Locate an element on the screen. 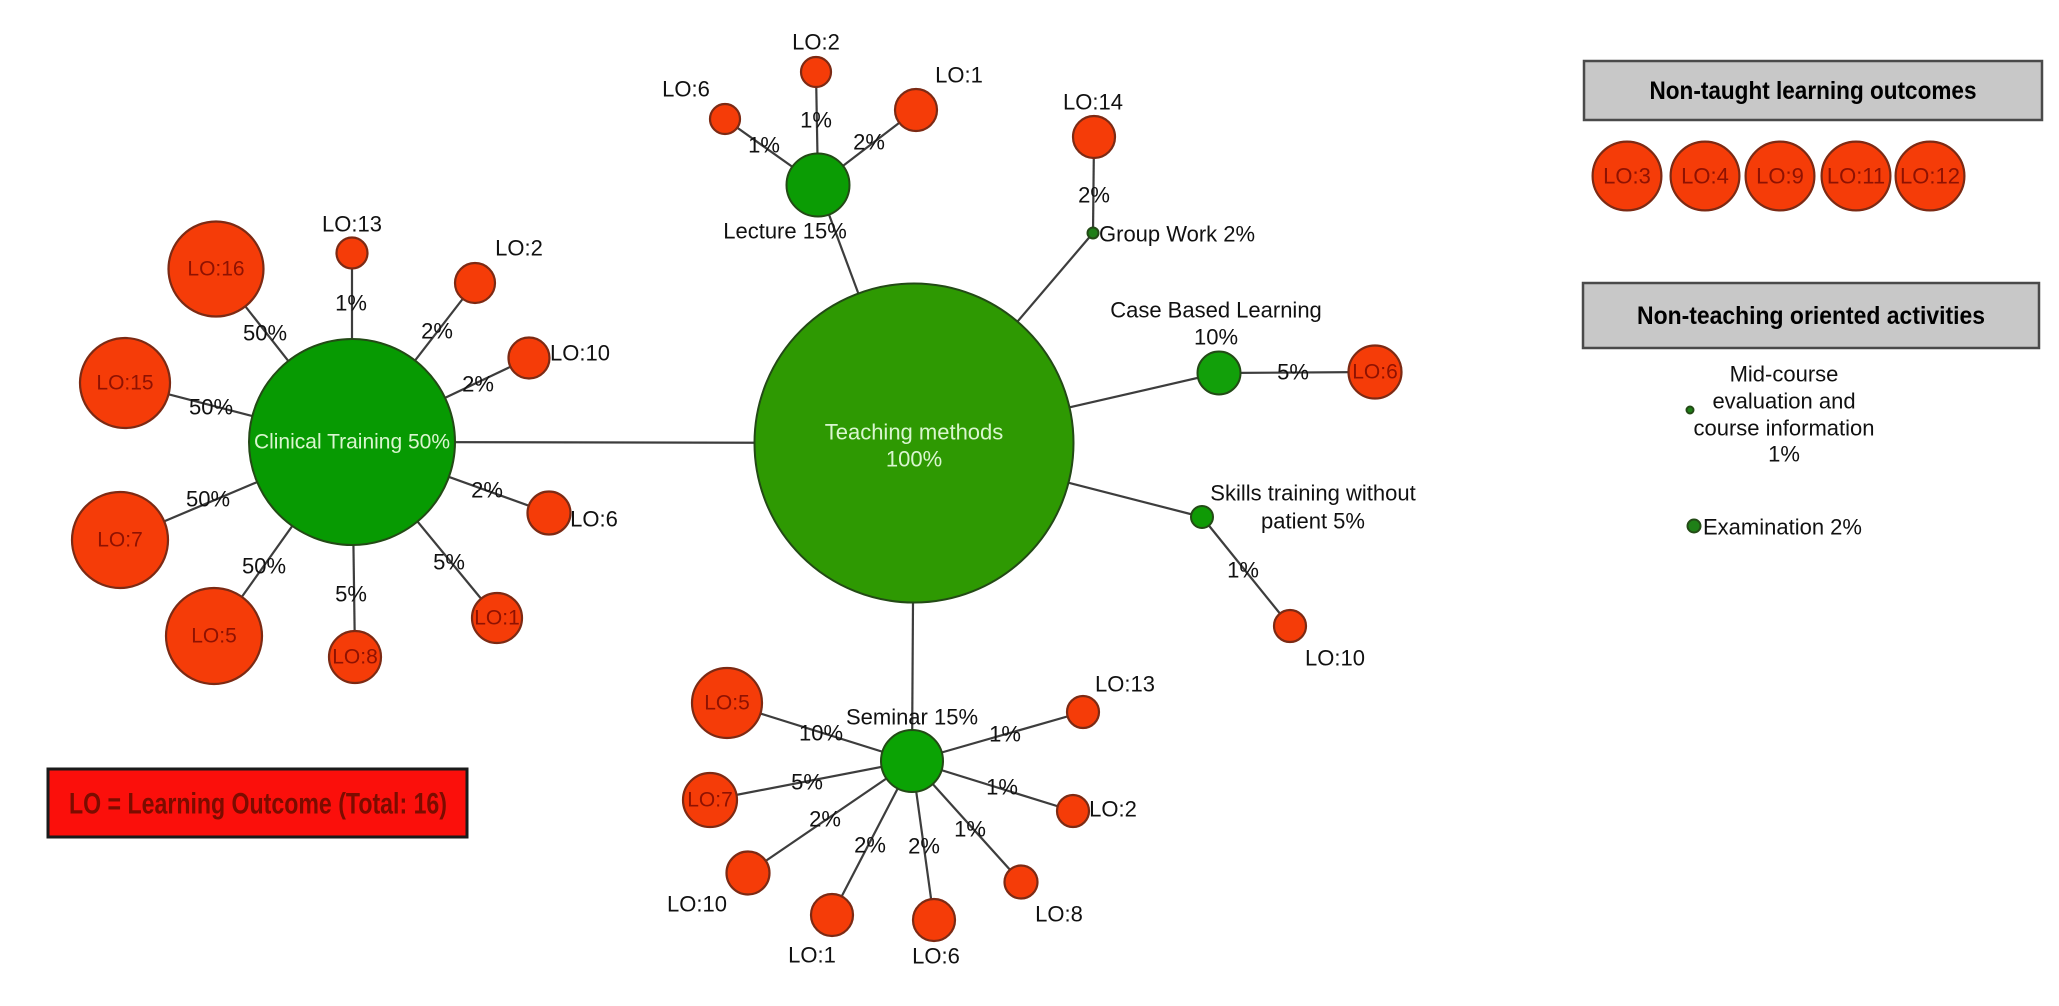 The height and width of the screenshot is (1006, 2059). svg-text: LO:11 is located at coordinates (1856, 176).